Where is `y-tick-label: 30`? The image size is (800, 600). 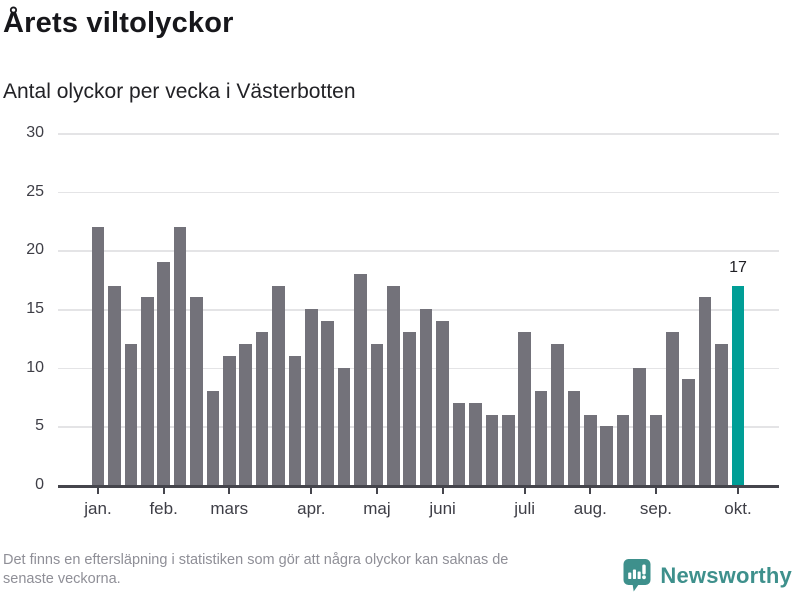
y-tick-label: 30 is located at coordinates (35, 132).